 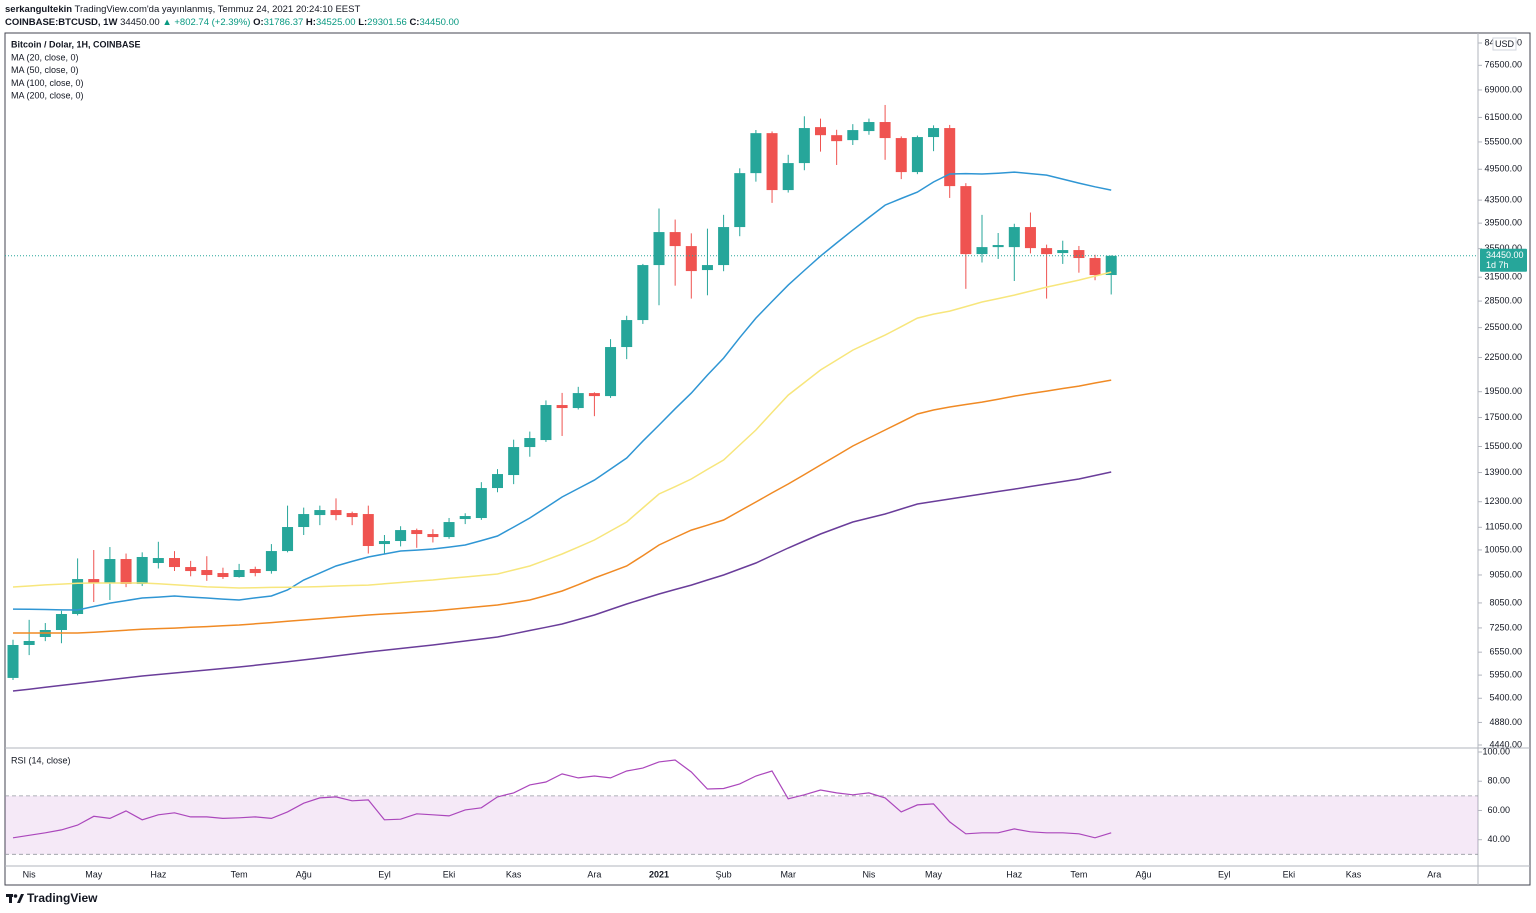 I want to click on y-tick-label: 55500.00, so click(x=1503, y=141).